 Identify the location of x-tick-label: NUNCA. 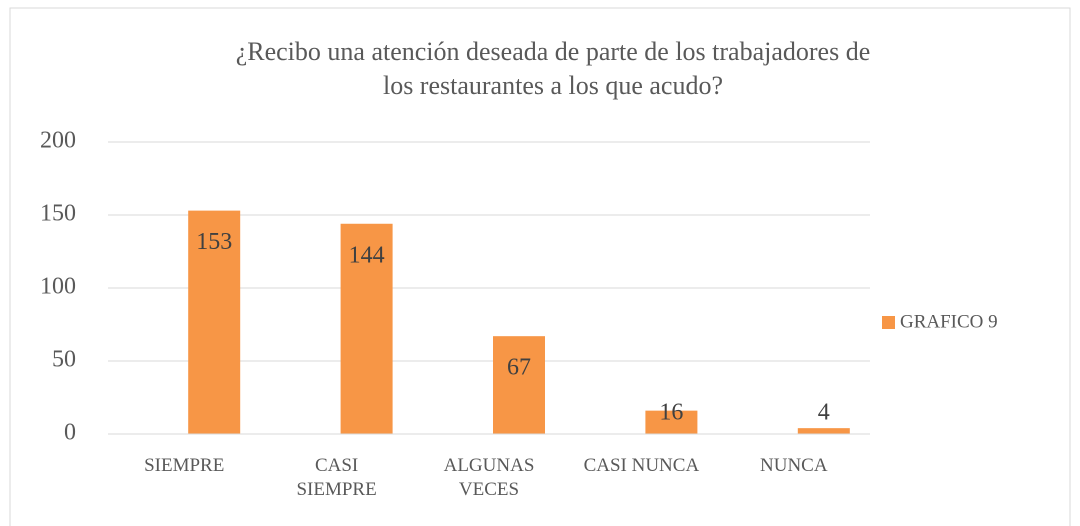
(794, 465).